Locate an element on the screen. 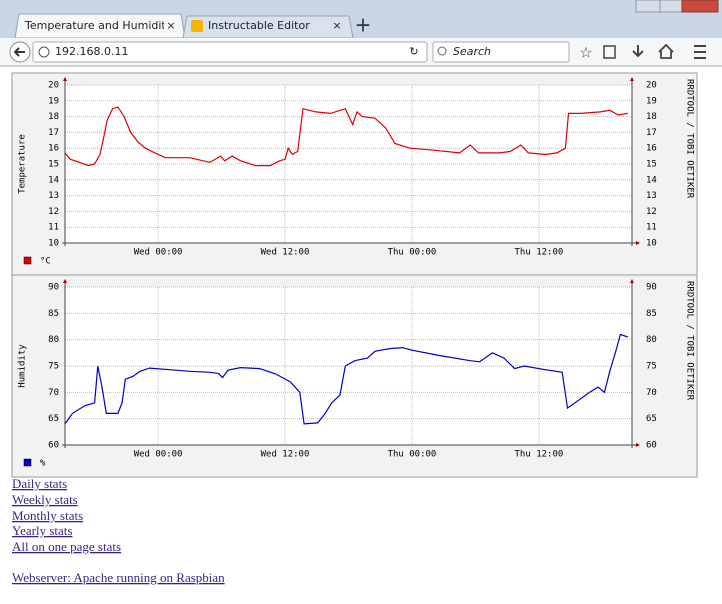 The height and width of the screenshot is (604, 722). y-tick-label-right: 17 is located at coordinates (651, 133).